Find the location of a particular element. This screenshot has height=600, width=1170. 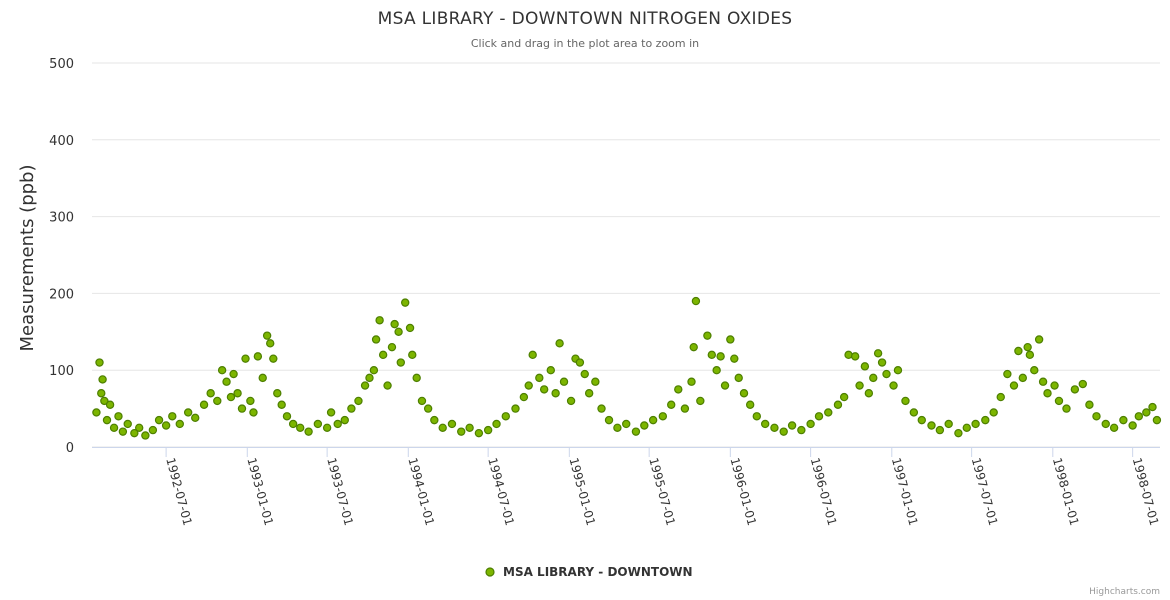

legend: MSA LIBRARY - DOWNTOWN is located at coordinates (589, 572).